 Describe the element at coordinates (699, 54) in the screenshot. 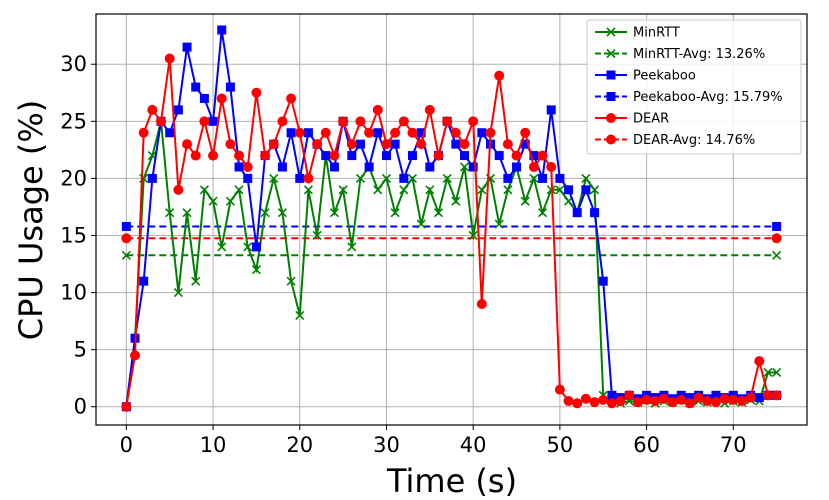

I see `legend-label: MinRTT-Avg: 13.26%` at that location.